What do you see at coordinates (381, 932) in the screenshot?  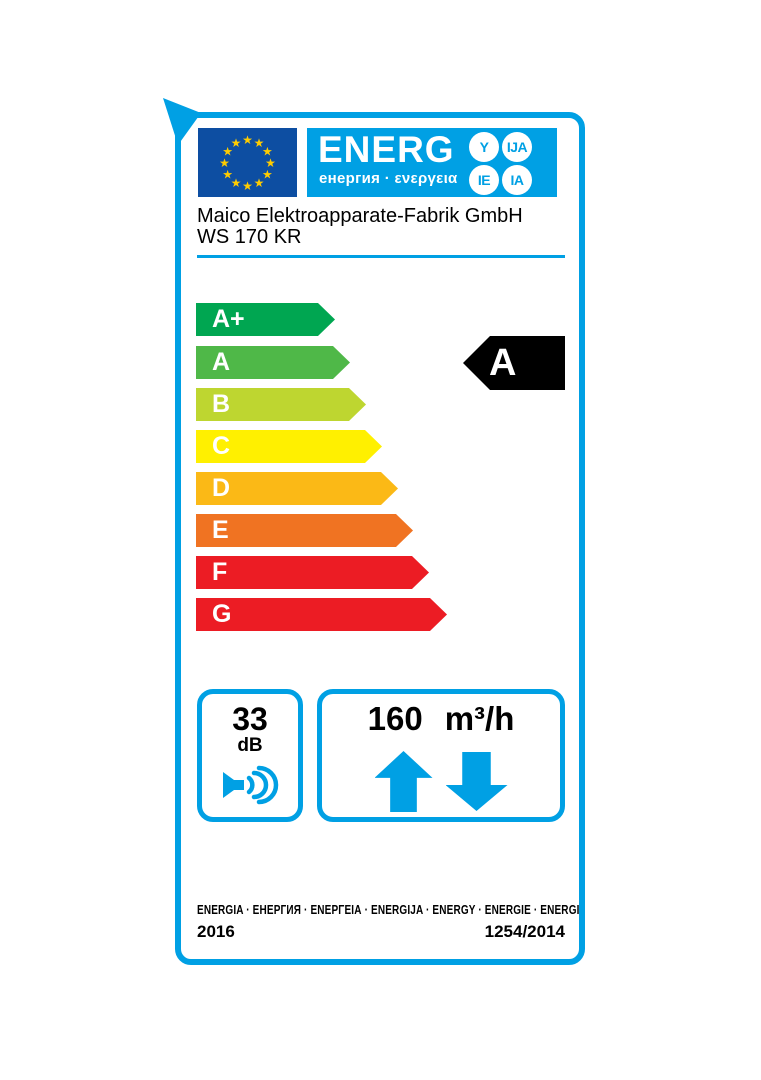 I see `footer-row: 2016 1254/2014` at bounding box center [381, 932].